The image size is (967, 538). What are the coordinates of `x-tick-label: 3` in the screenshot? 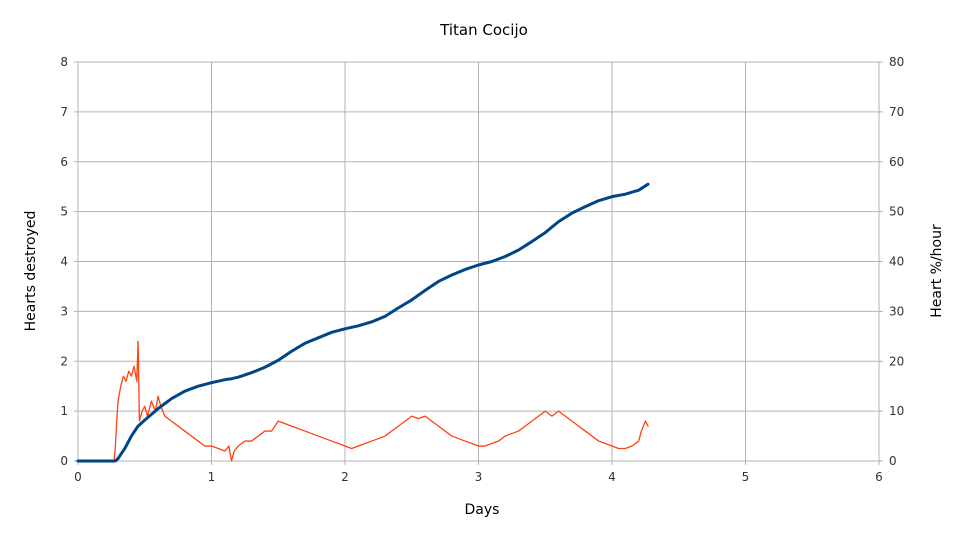 It's located at (479, 477).